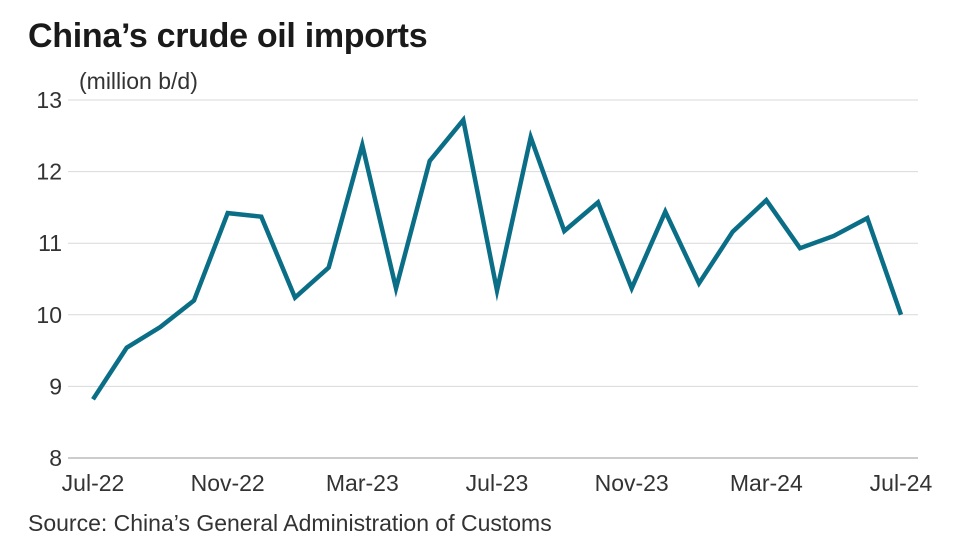 The image size is (960, 555). I want to click on y-tick-label: 10, so click(49, 315).